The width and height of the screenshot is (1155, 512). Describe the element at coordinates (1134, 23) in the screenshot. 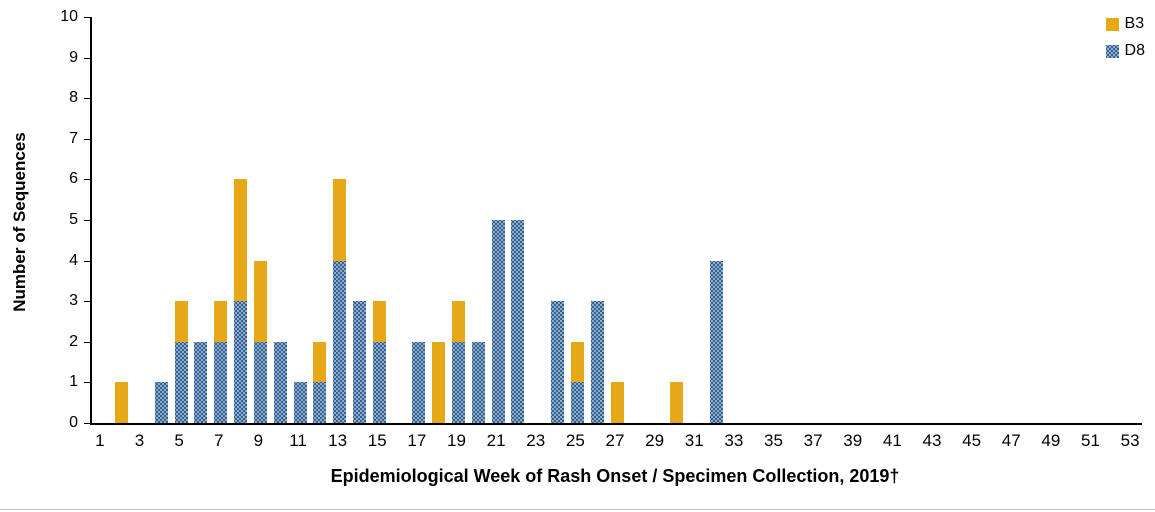

I see `legend-label-b3: B3` at that location.